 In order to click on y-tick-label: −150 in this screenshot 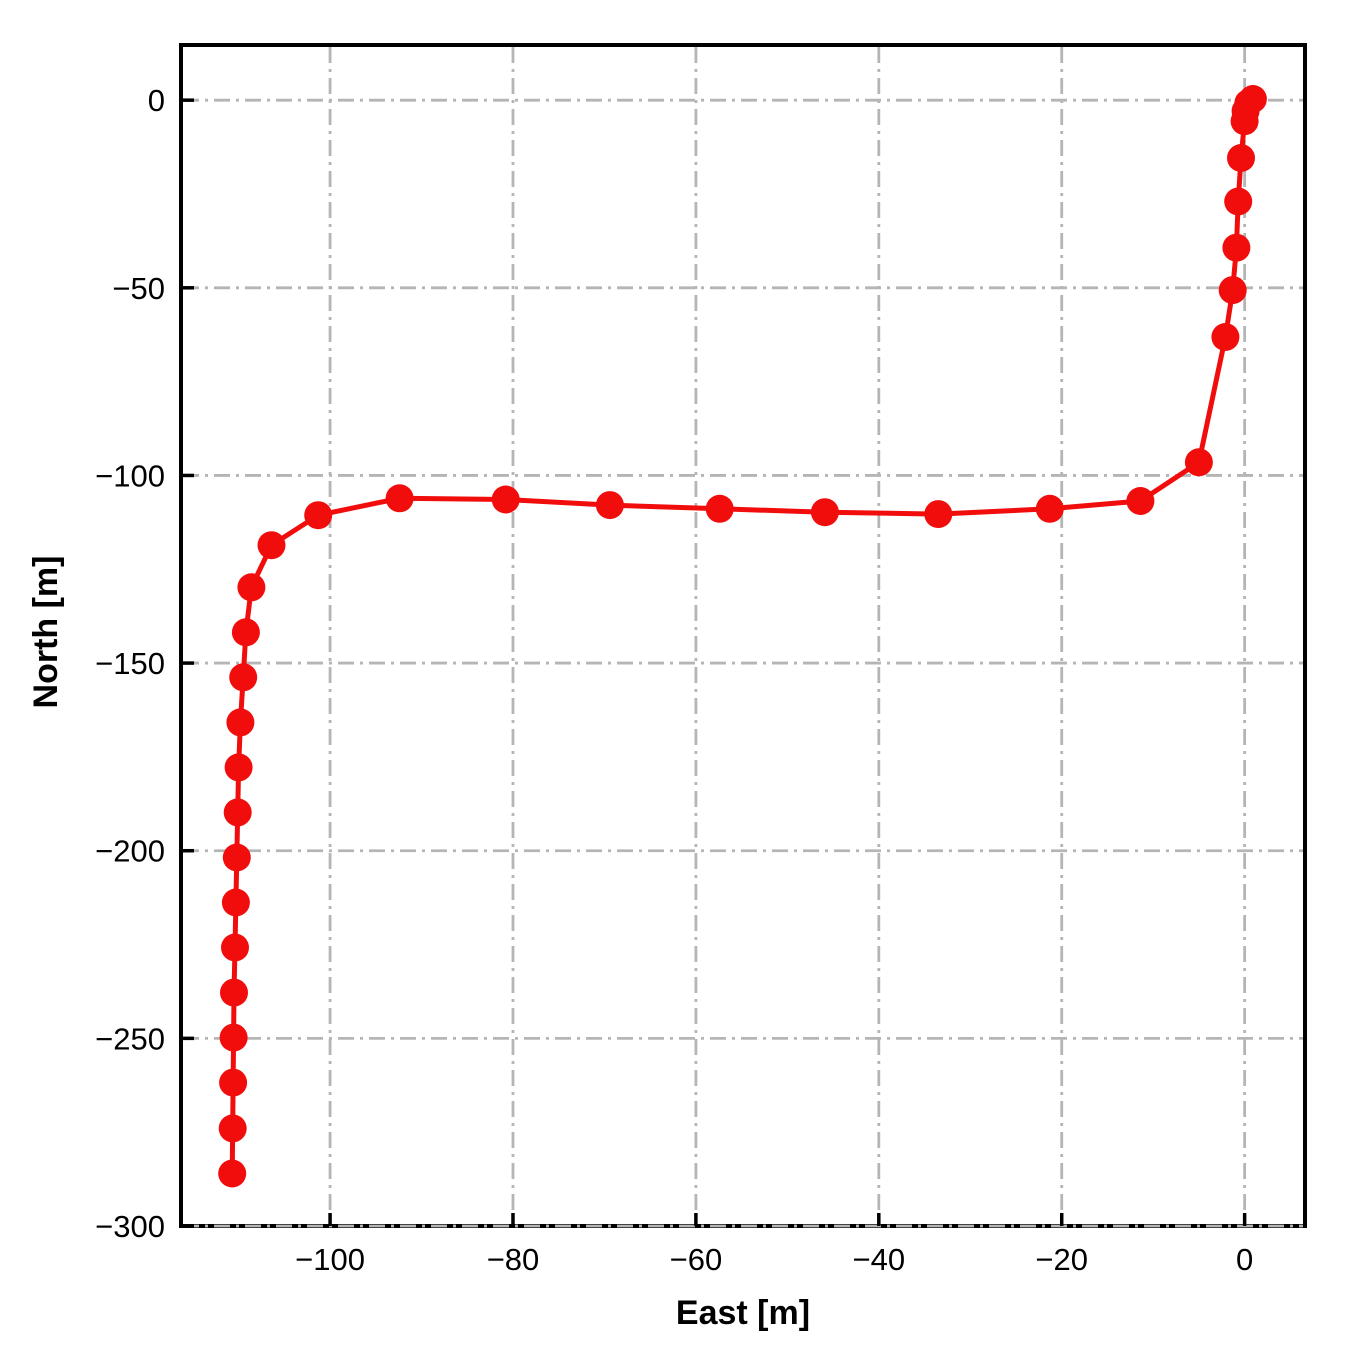, I will do `click(130, 663)`.